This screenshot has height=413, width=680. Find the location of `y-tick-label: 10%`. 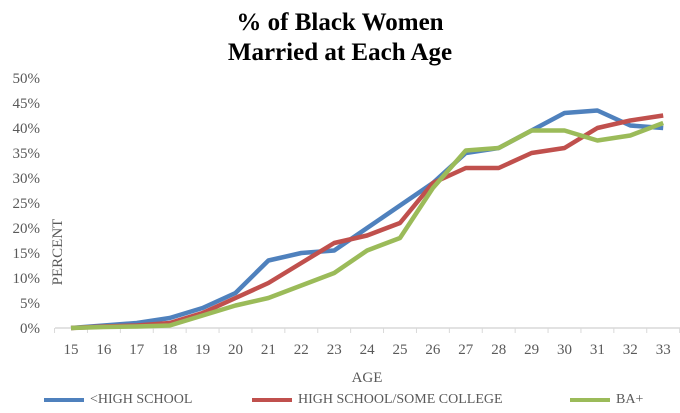

y-tick-label: 10% is located at coordinates (27, 279).